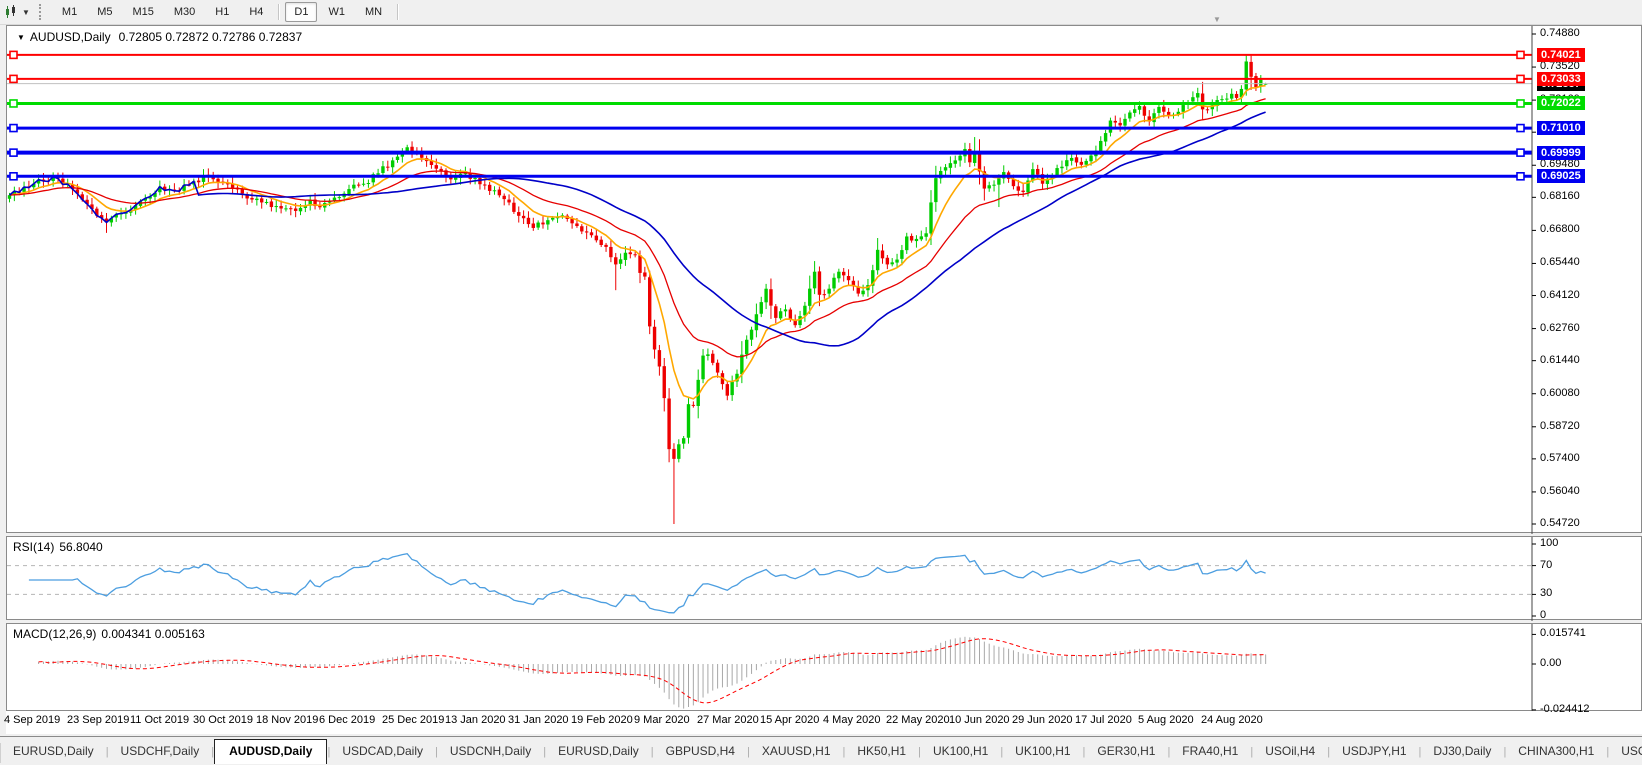  Describe the element at coordinates (1560, 164) in the screenshot. I see `price-tick: 0.69480` at that location.